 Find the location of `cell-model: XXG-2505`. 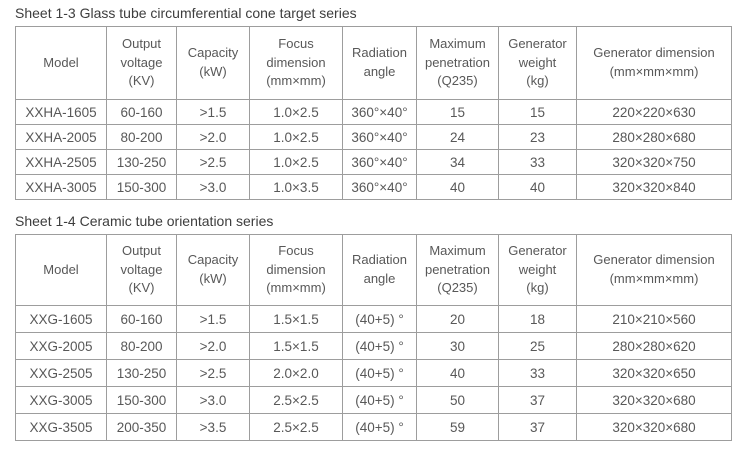

cell-model: XXG-2505 is located at coordinates (61, 373).